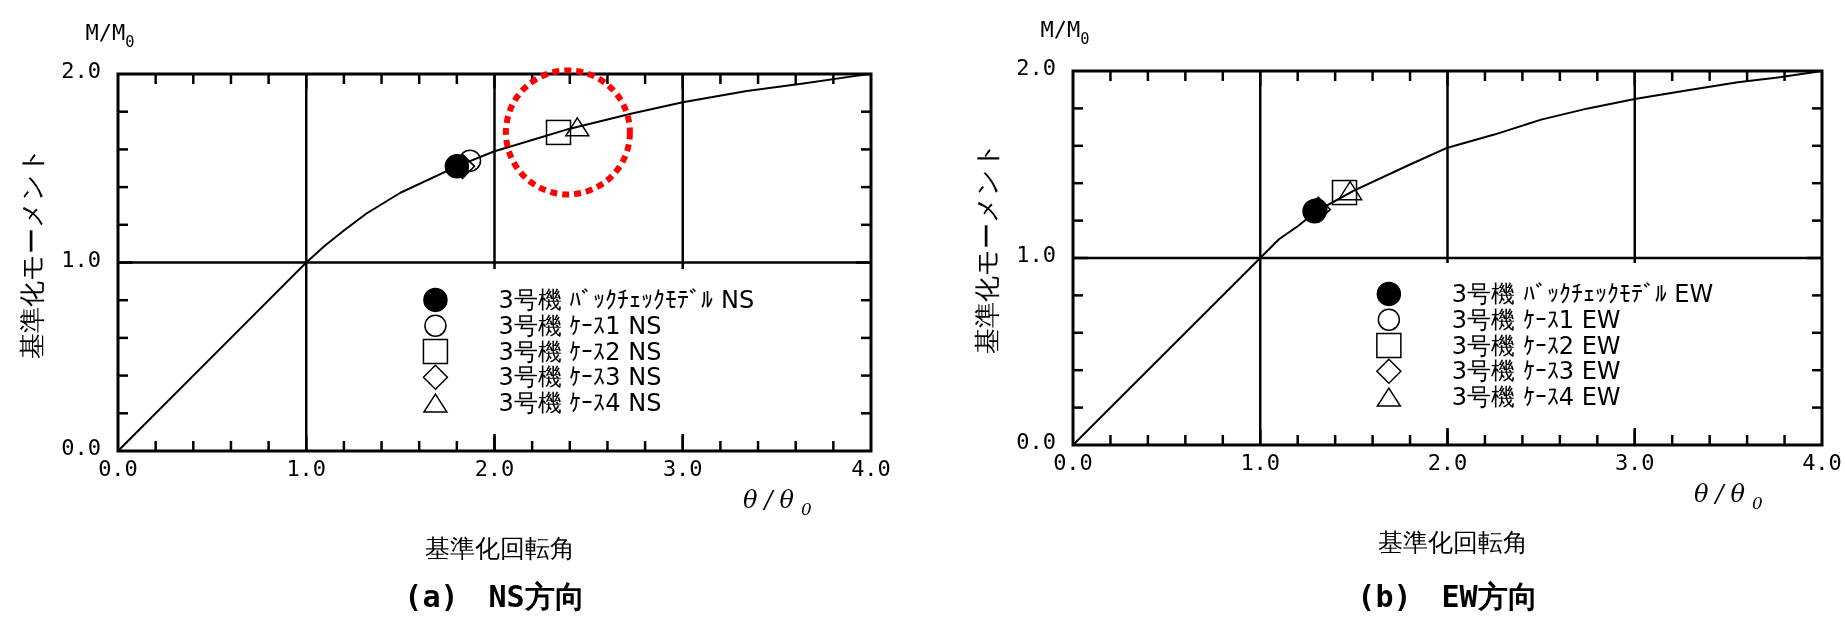 The width and height of the screenshot is (1845, 619). What do you see at coordinates (580, 351) in the screenshot?
I see `legend-label: 3号機 ｹｰｽ2 NS` at bounding box center [580, 351].